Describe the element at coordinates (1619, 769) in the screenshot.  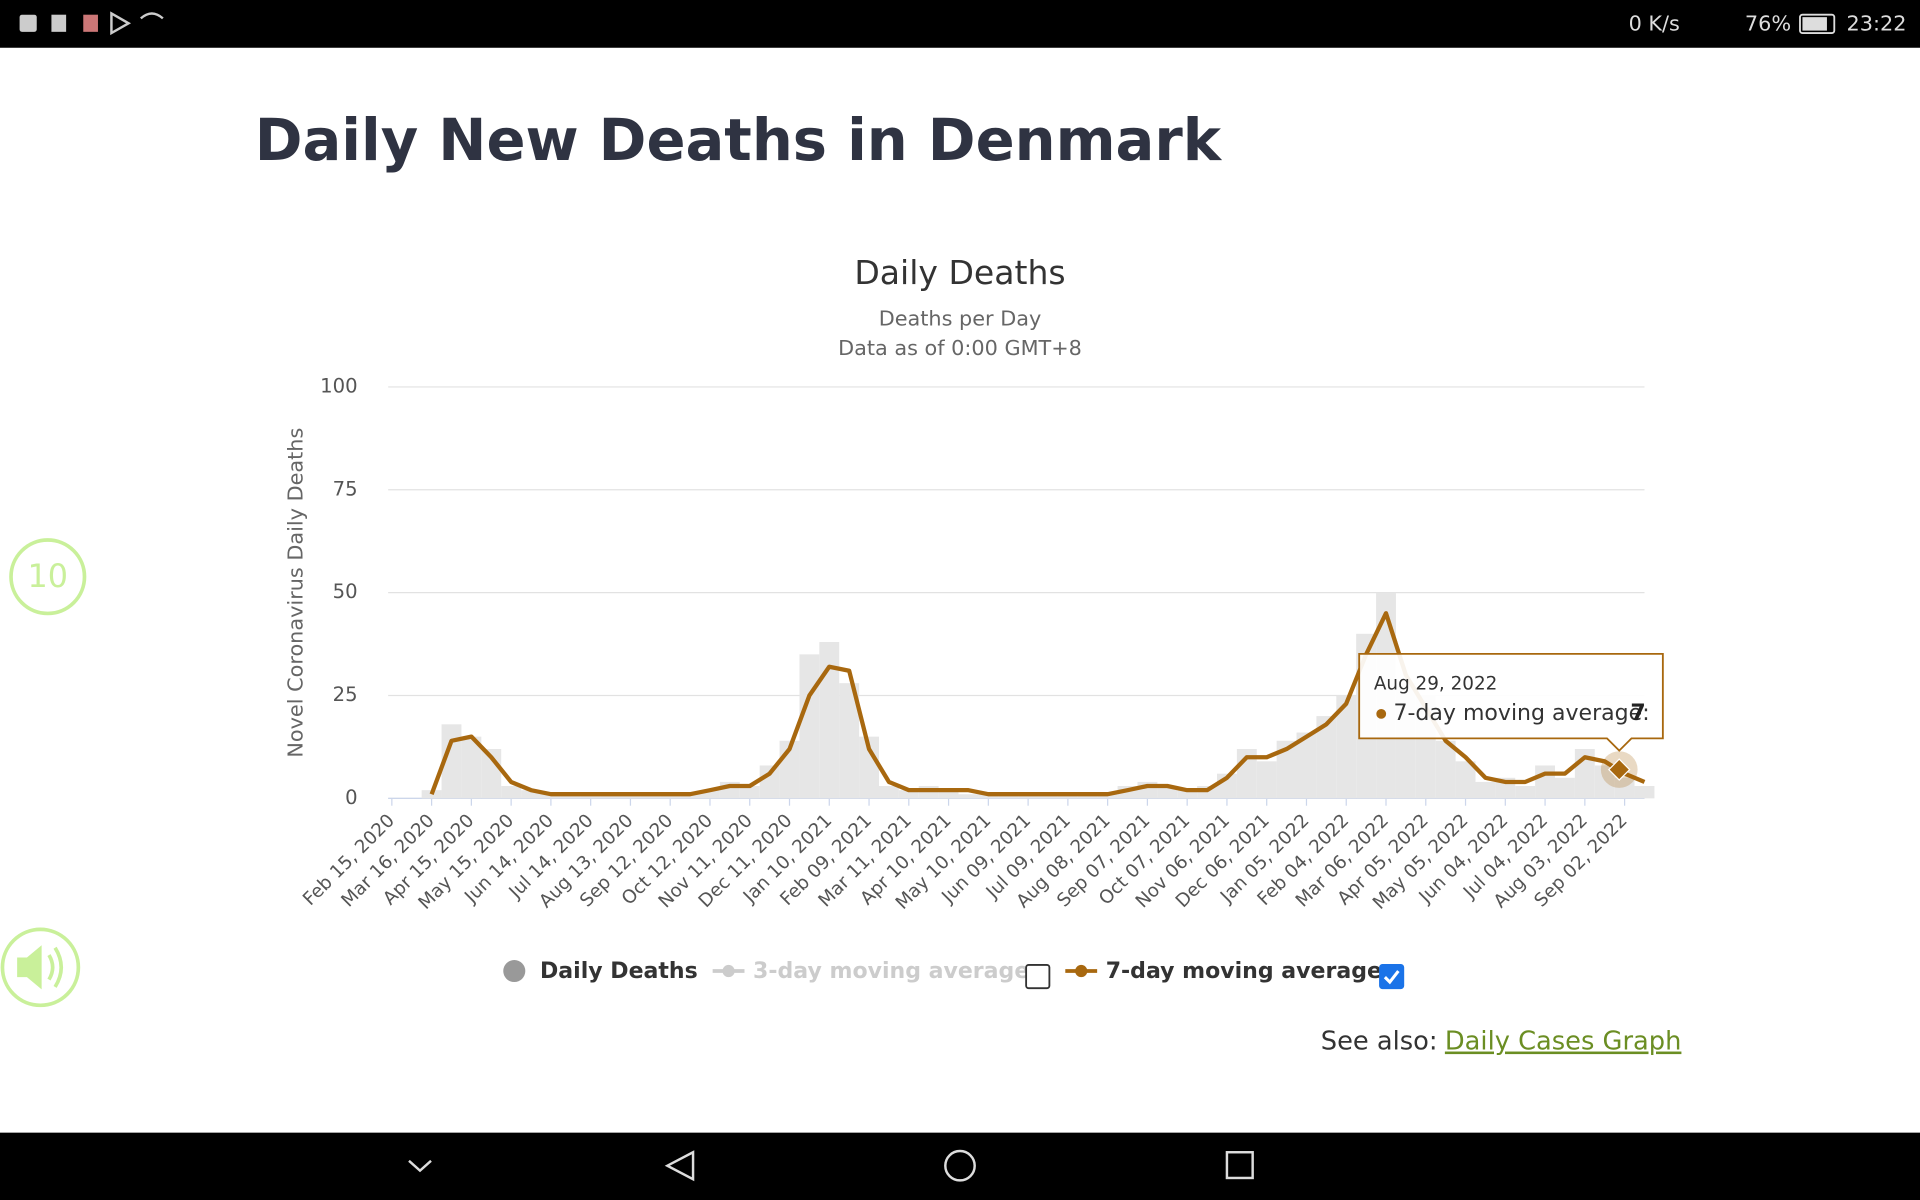
I see `tooltip-marker` at that location.